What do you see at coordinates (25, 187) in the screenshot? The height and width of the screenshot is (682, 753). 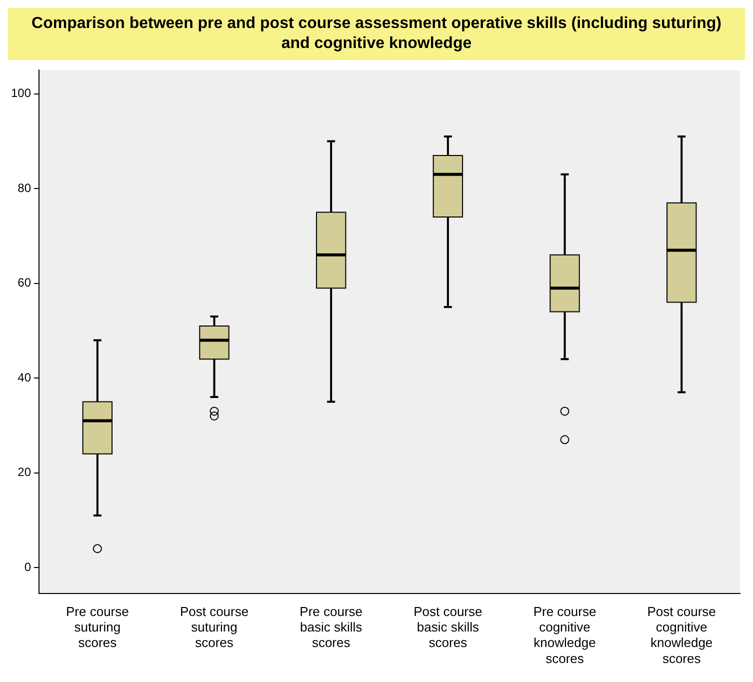 I see `y-tick-label: 80` at bounding box center [25, 187].